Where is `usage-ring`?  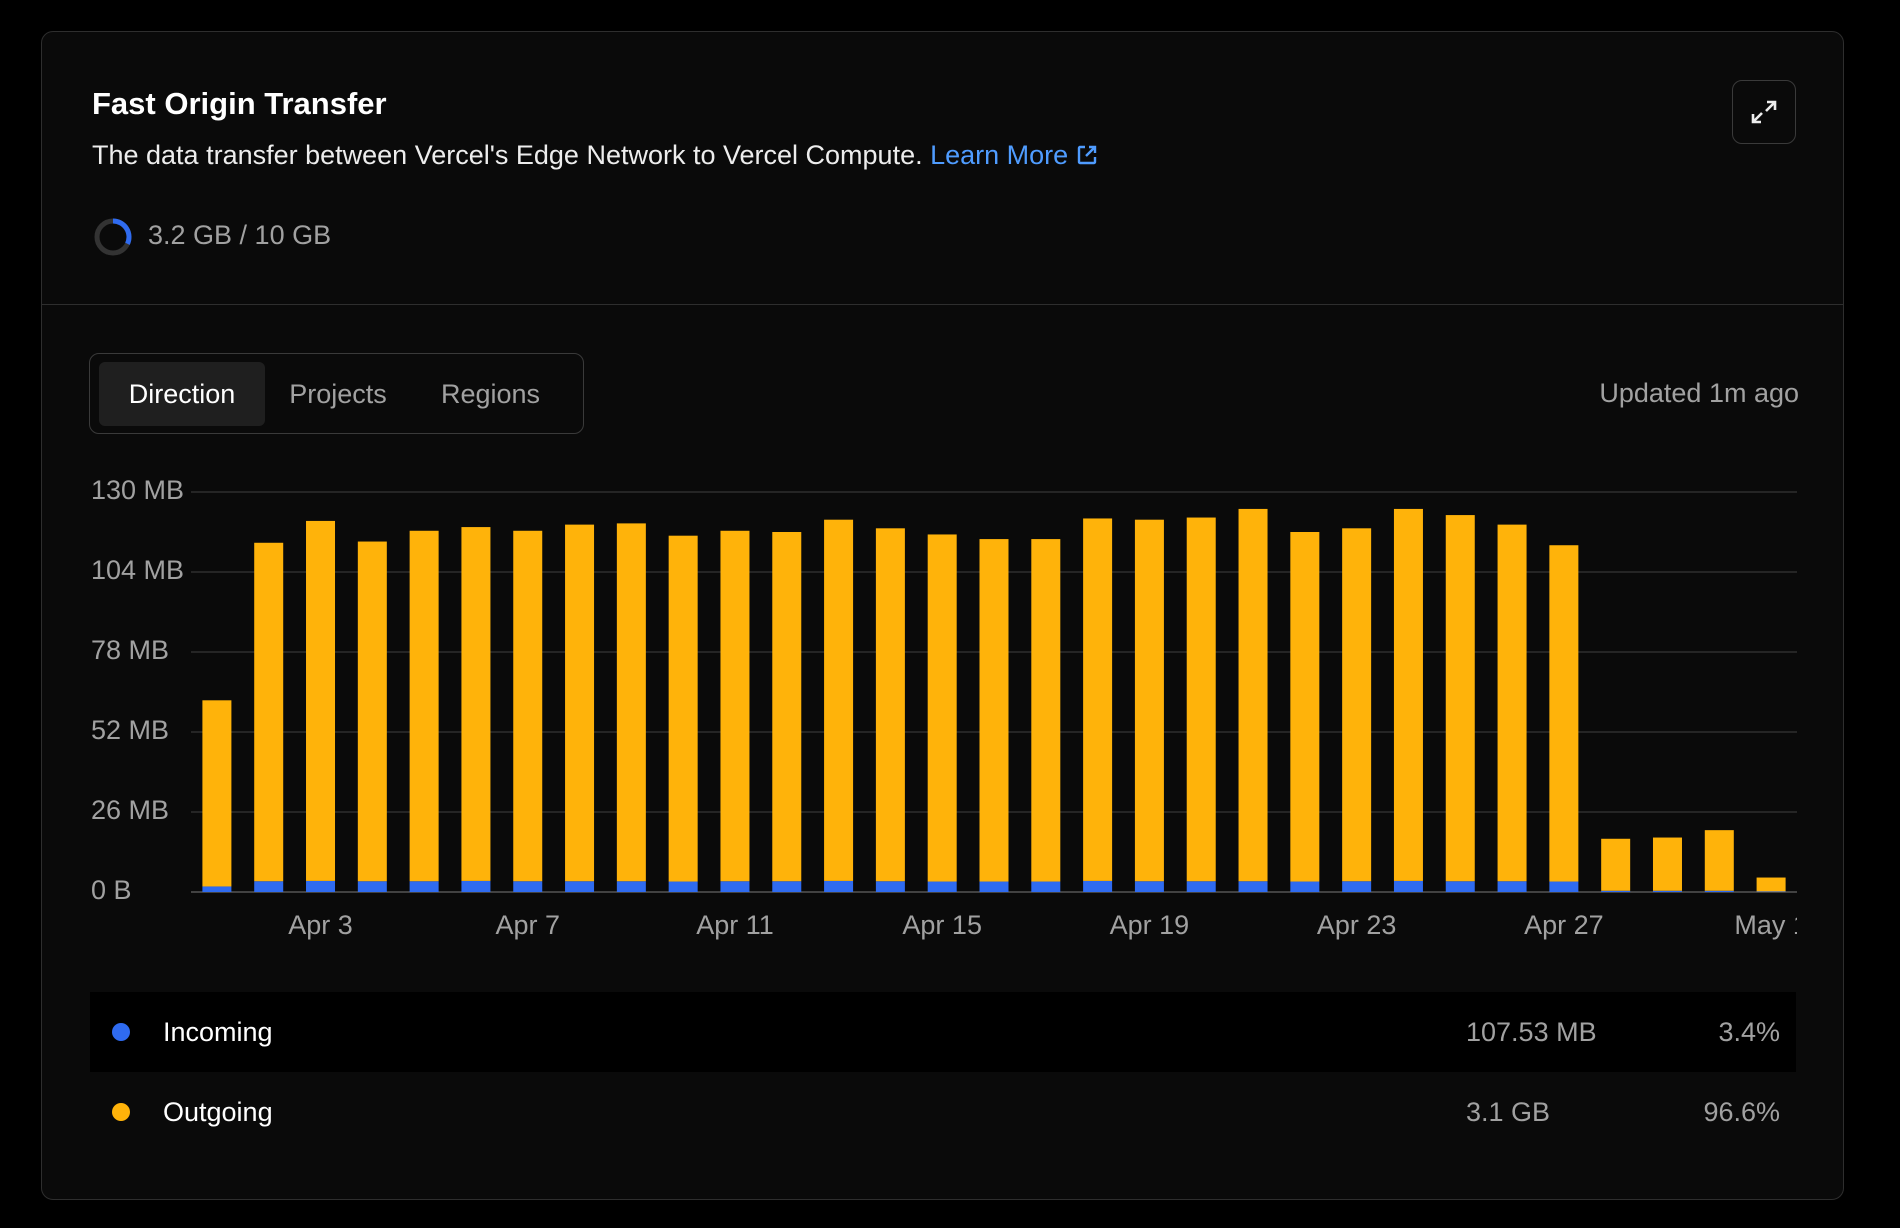
usage-ring is located at coordinates (113, 237).